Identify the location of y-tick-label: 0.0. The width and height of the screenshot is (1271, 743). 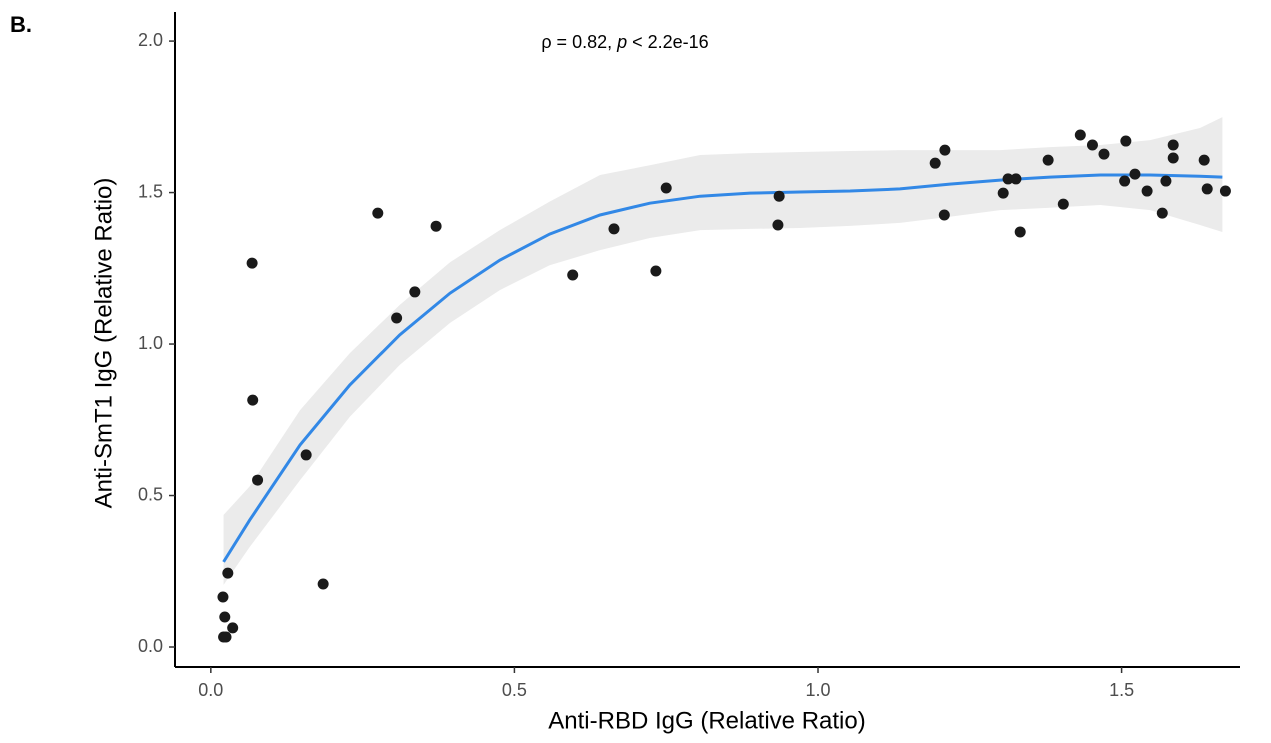
(150, 646).